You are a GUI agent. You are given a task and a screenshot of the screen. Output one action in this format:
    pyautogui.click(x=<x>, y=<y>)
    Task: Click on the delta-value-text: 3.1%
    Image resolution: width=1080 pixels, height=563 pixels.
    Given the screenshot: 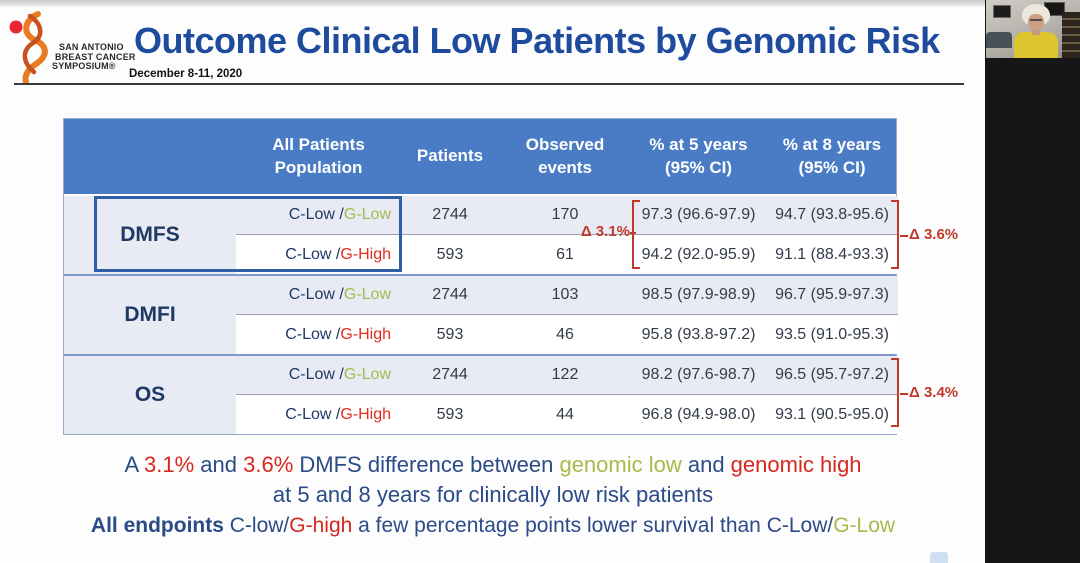 What is the action you would take?
    pyautogui.click(x=169, y=464)
    